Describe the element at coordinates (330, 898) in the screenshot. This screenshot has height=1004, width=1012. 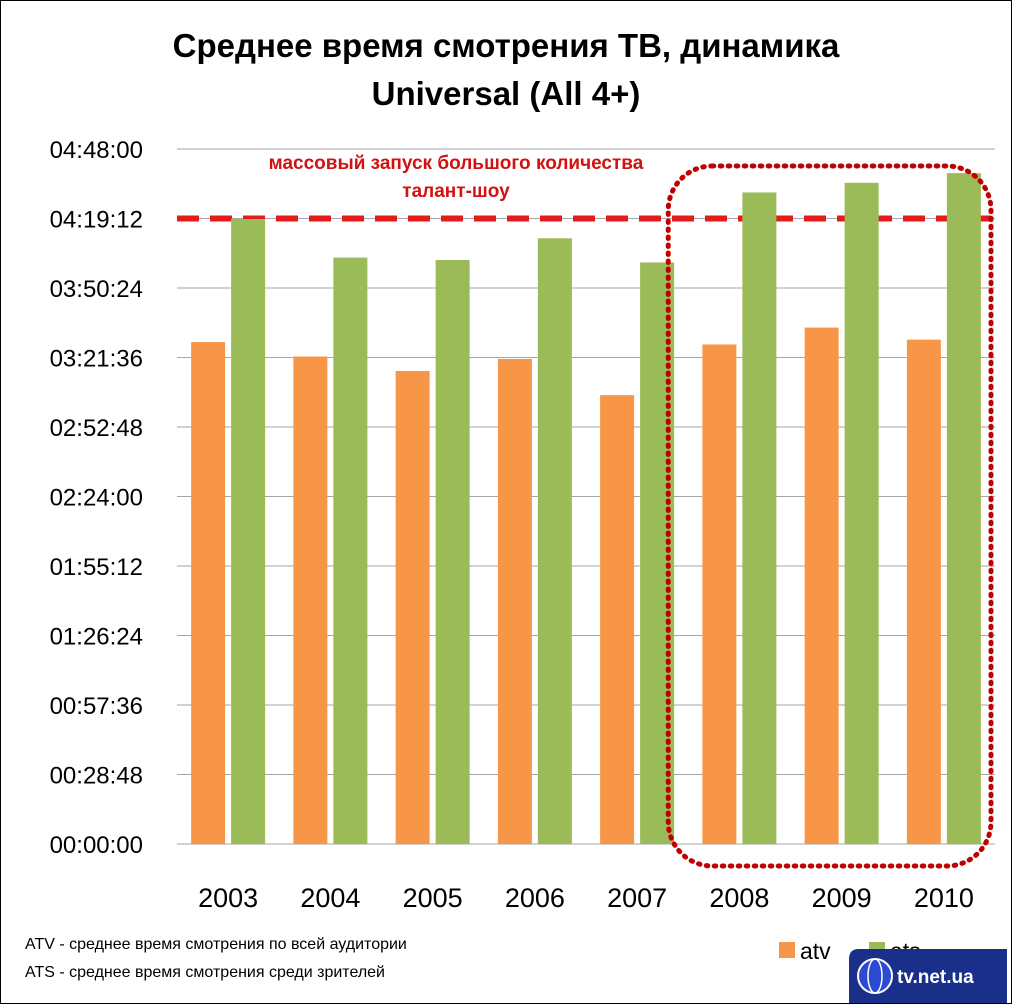
I see `x-tick-label-2004: 2004` at that location.